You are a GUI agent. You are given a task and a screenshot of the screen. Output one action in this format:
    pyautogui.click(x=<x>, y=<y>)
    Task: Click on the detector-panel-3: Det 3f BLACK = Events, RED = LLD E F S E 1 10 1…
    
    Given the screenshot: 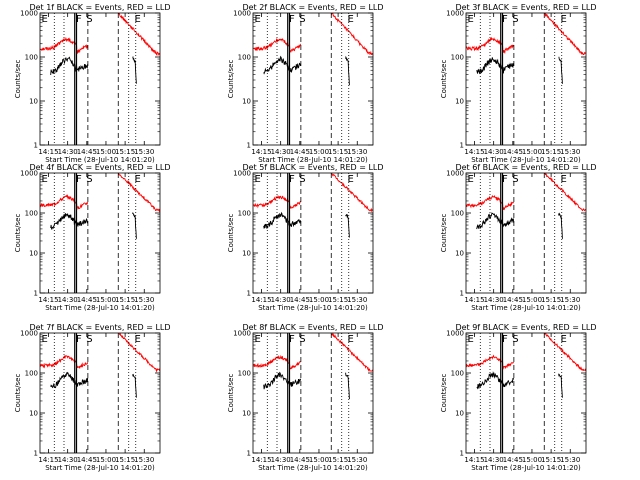 What is the action you would take?
    pyautogui.click(x=518, y=83)
    